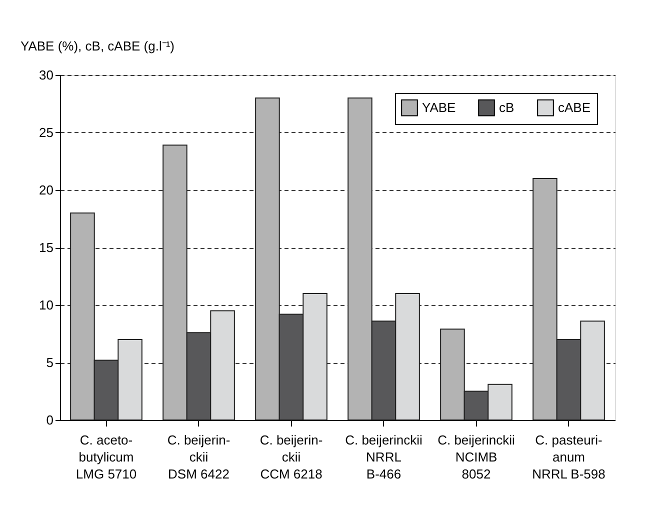  Describe the element at coordinates (574, 107) in the screenshot. I see `legend-label: cABE` at that location.